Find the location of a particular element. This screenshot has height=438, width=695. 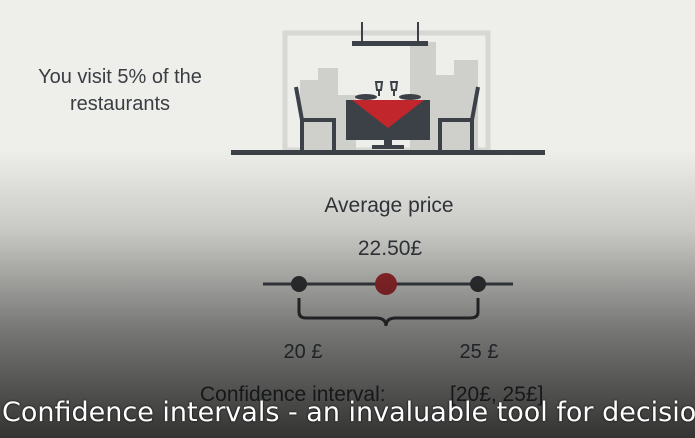

average-price-label: Average price is located at coordinates (389, 205).